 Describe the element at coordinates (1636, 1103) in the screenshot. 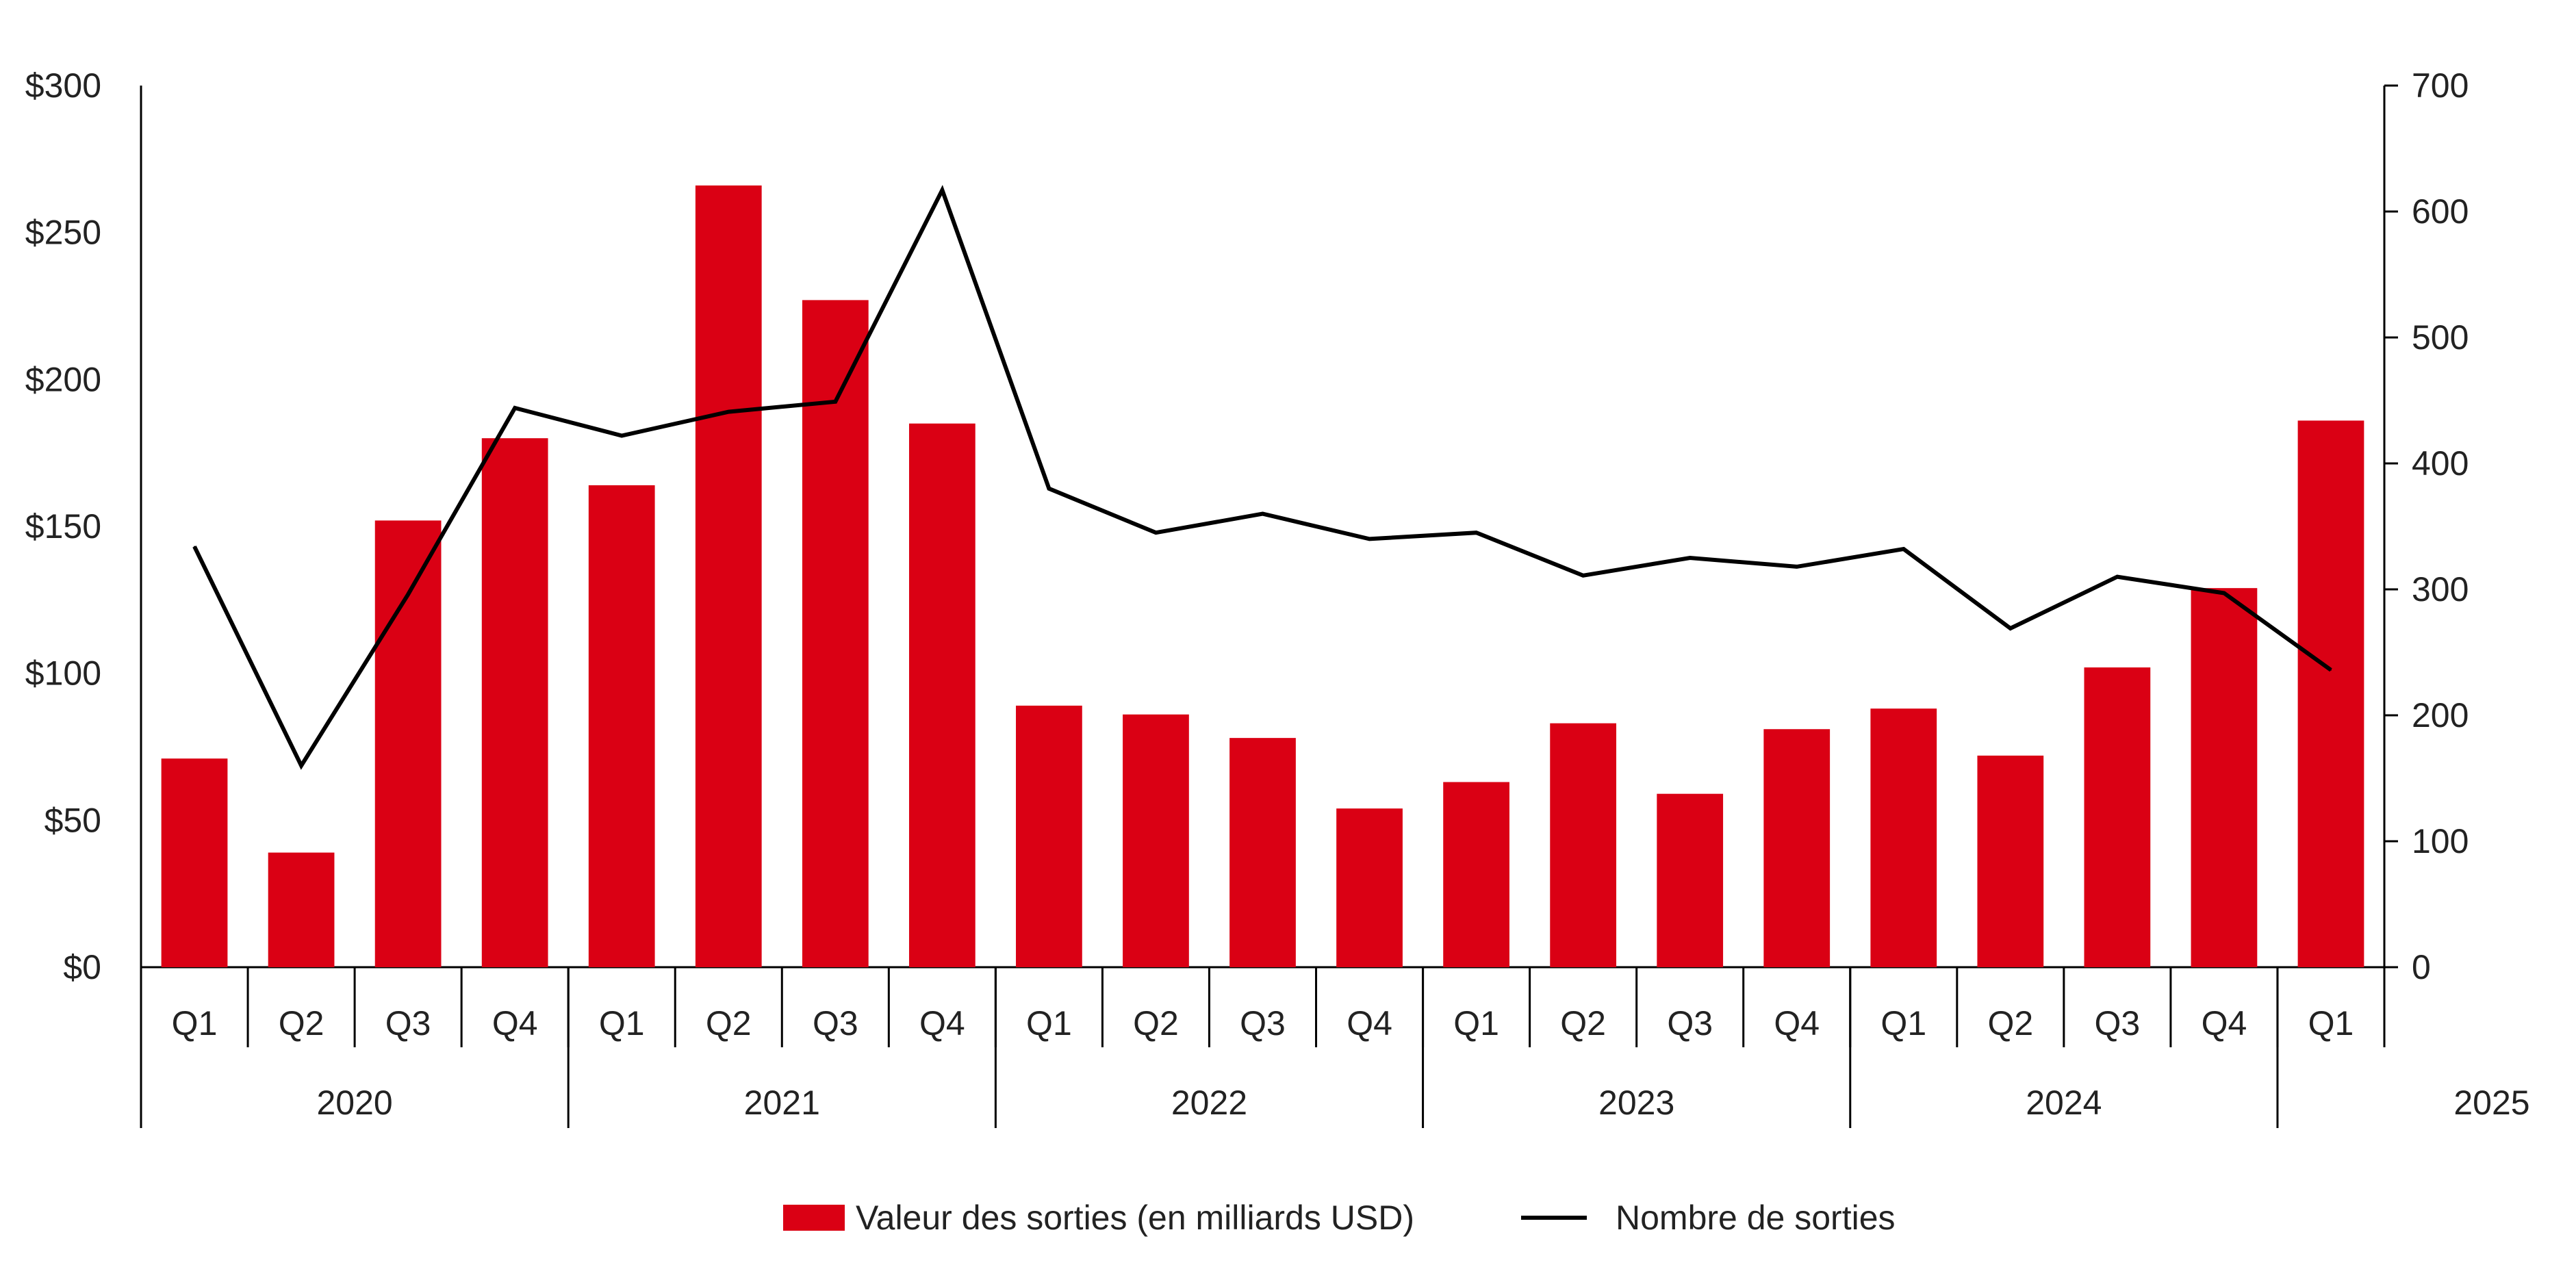

I see `year-label: 2023` at that location.